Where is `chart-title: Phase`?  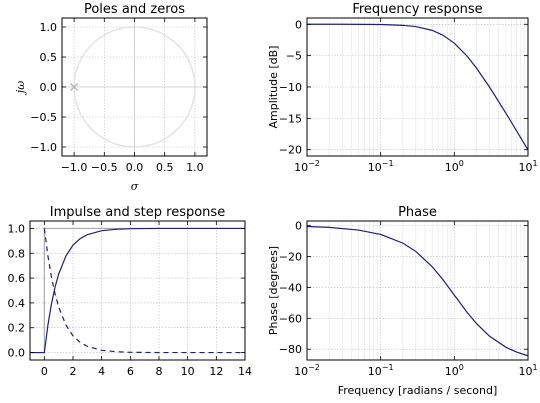 chart-title: Phase is located at coordinates (417, 212).